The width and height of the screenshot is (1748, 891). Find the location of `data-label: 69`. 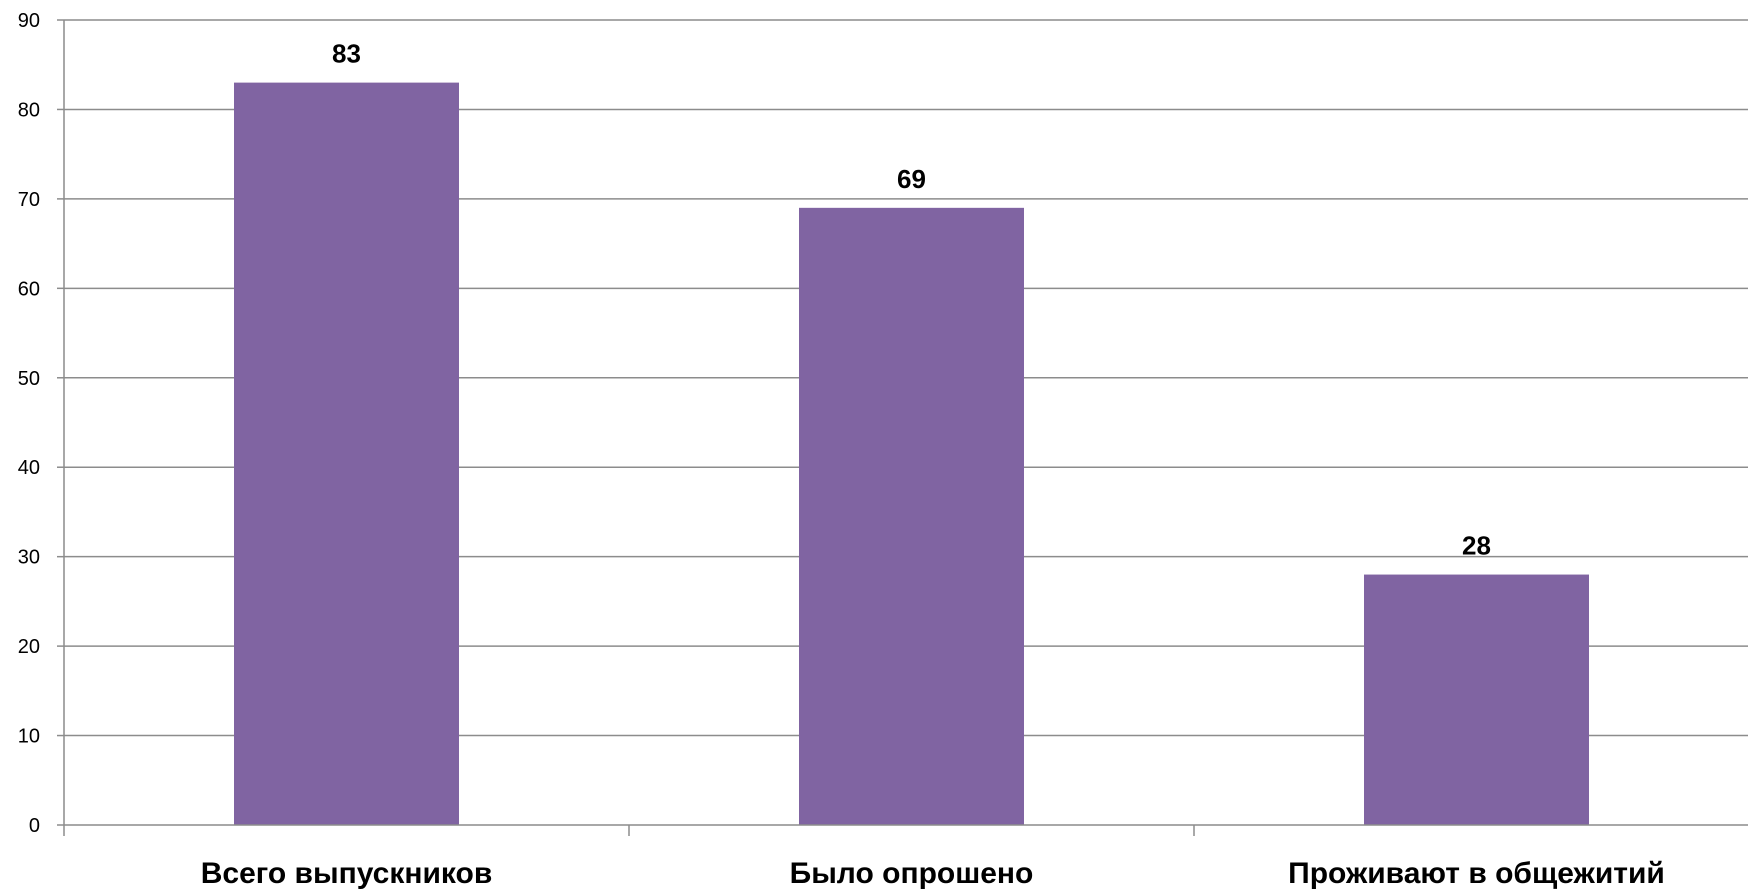

data-label: 69 is located at coordinates (911, 179).